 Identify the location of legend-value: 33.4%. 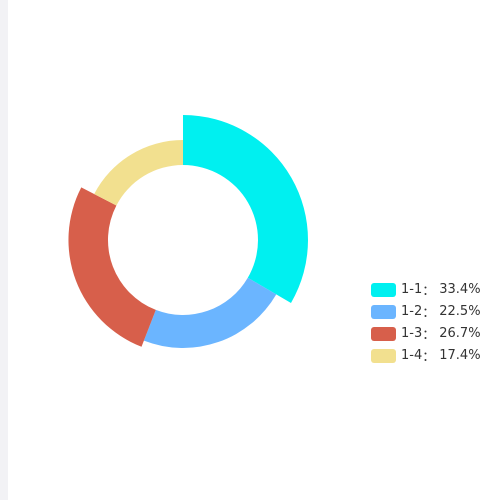
(460, 289).